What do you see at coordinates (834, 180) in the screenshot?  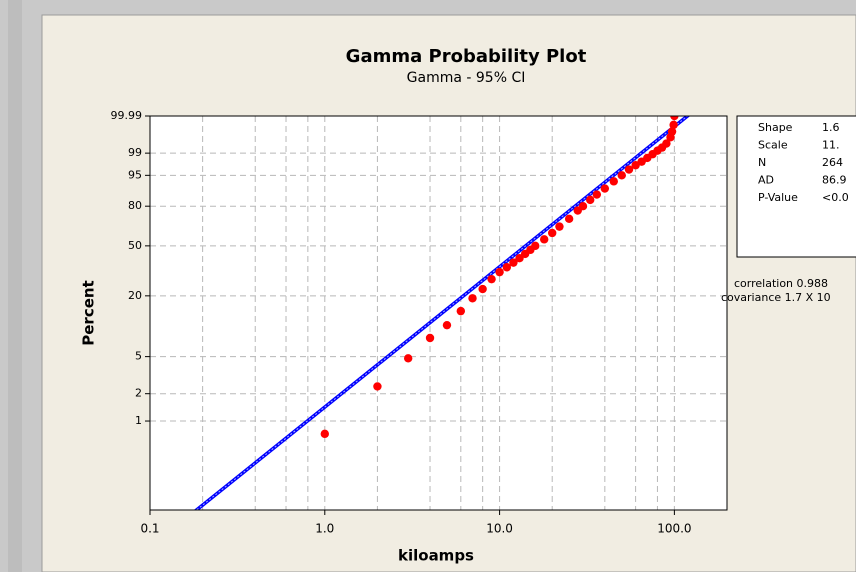 I see `stat-value: 86.9` at bounding box center [834, 180].